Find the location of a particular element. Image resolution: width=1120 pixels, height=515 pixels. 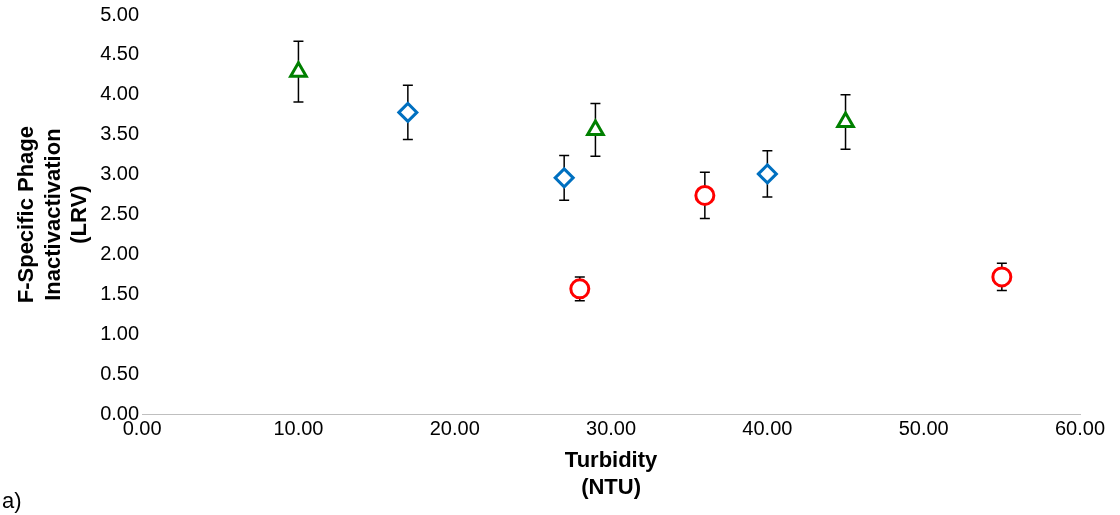

y-tick-label: 5.00 is located at coordinates (120, 13).